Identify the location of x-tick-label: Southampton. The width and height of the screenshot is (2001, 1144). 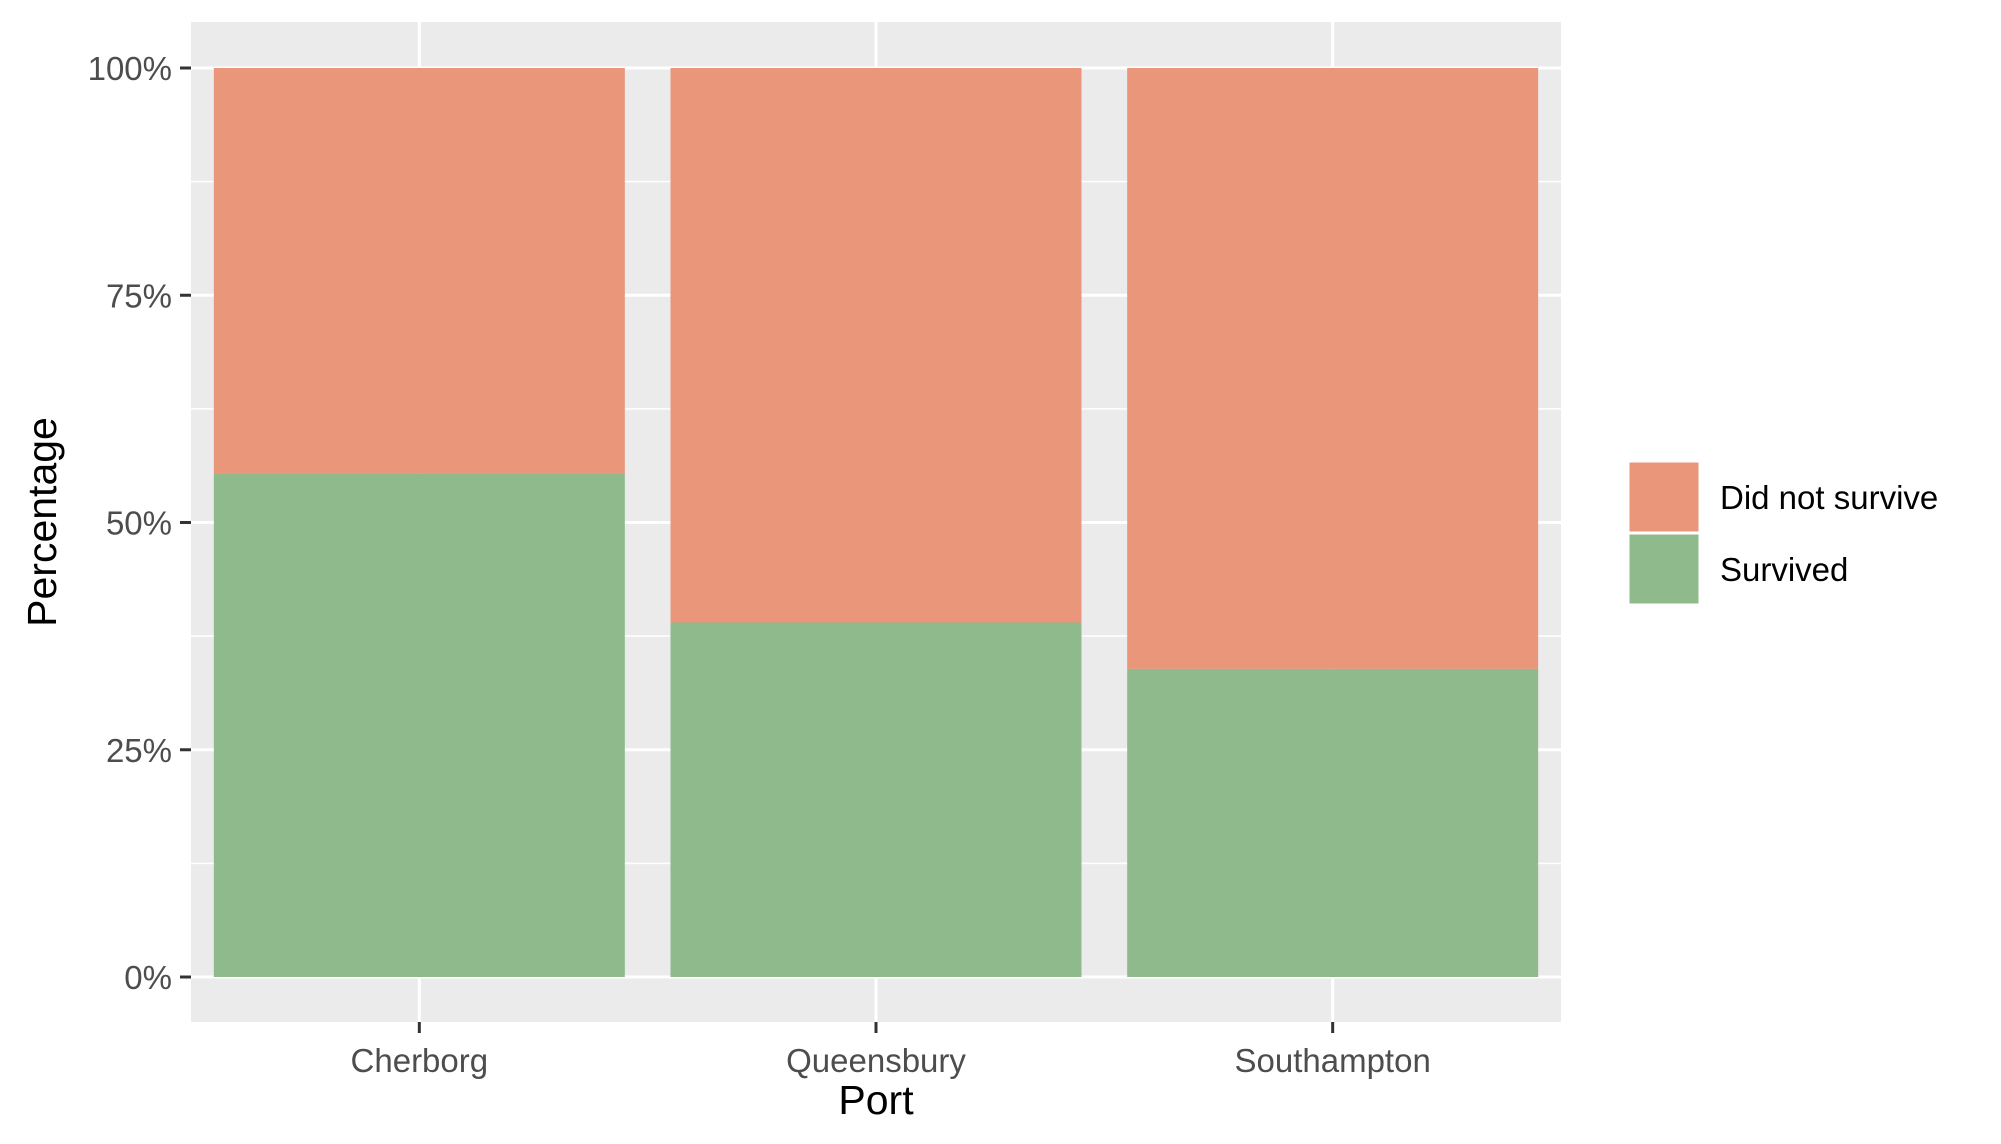
(1333, 1060).